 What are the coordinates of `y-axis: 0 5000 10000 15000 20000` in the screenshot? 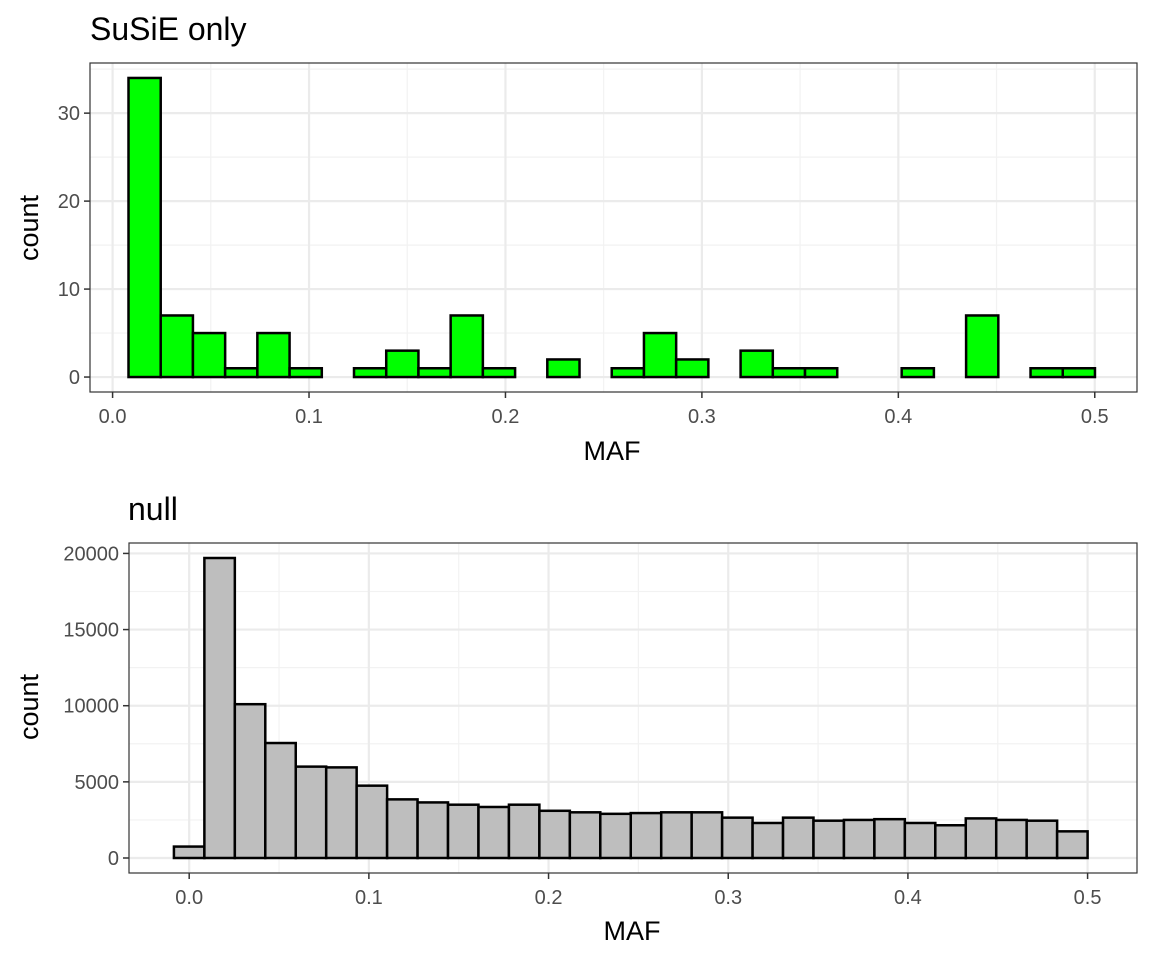 It's located at (96, 706).